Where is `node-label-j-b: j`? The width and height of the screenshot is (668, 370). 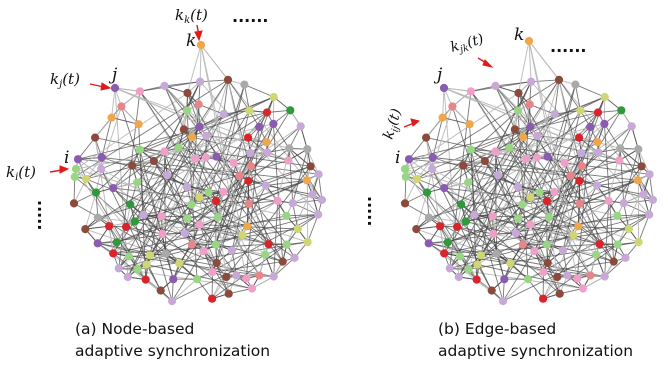
node-label-j-b: j is located at coordinates (438, 75).